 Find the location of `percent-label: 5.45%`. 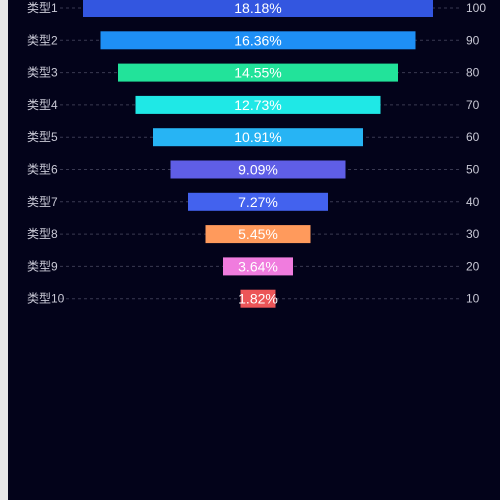

percent-label: 5.45% is located at coordinates (258, 234).